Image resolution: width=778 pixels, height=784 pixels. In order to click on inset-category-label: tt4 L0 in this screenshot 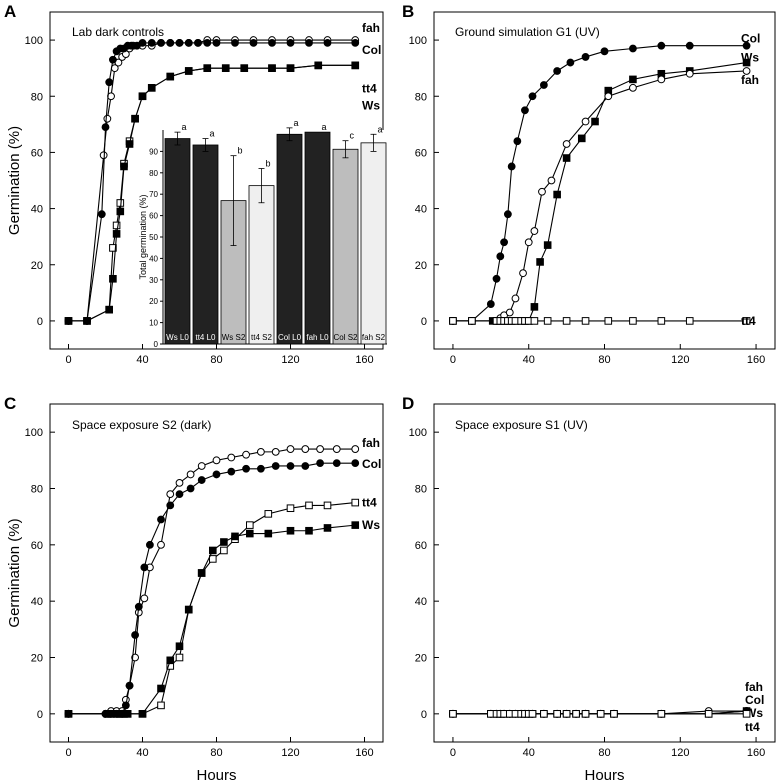, I will do `click(205, 337)`.